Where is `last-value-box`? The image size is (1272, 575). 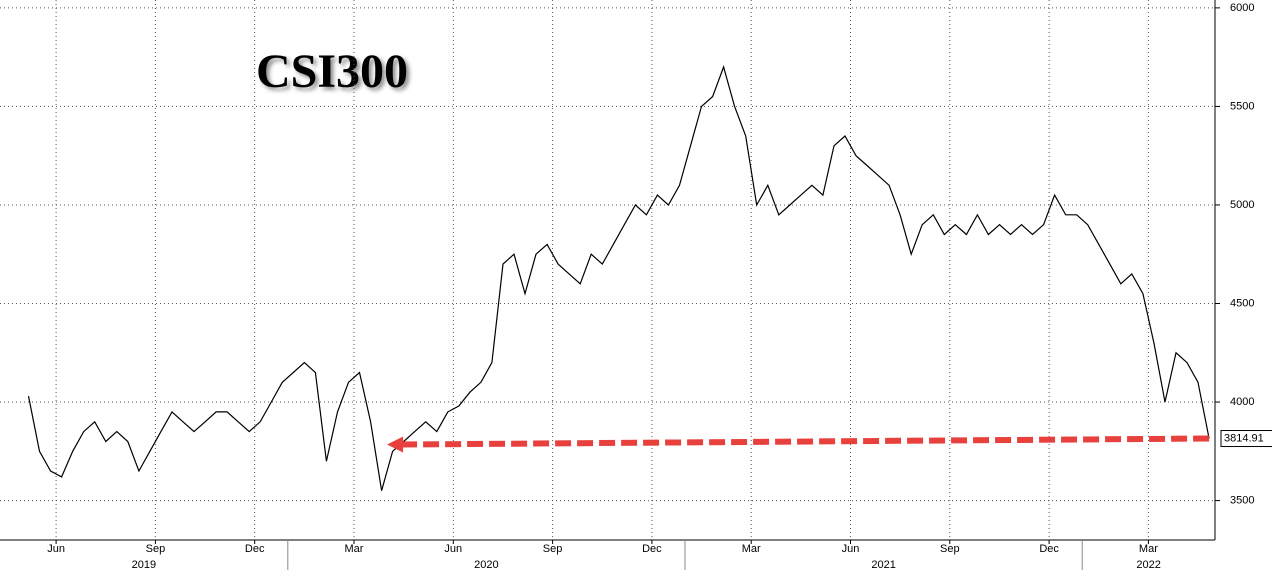 last-value-box is located at coordinates (1246, 439).